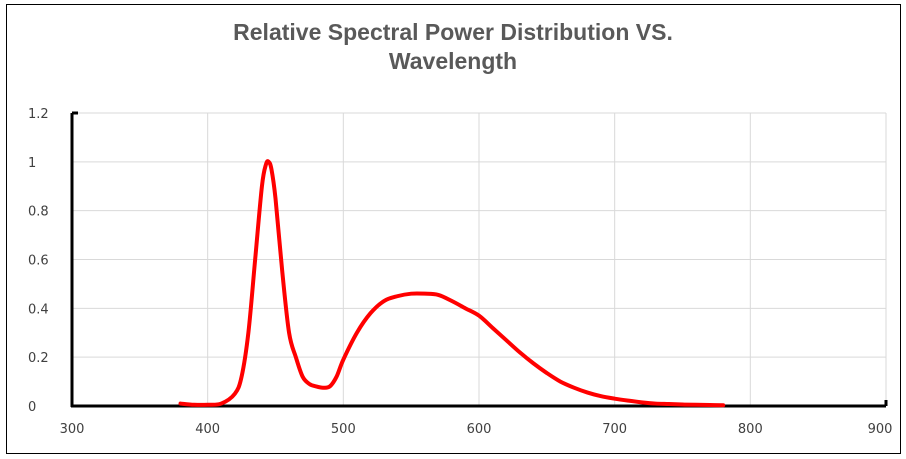 This screenshot has height=459, width=906. What do you see at coordinates (343, 429) in the screenshot?
I see `x-tick-label-2: 500` at bounding box center [343, 429].